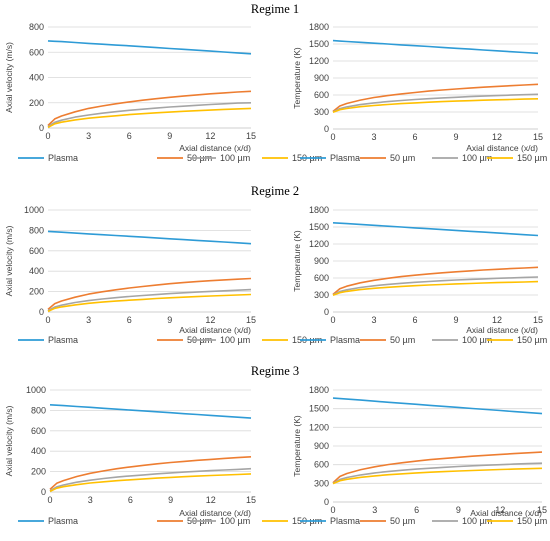  I want to click on regime-1-title: Regime 1, so click(275, 9).